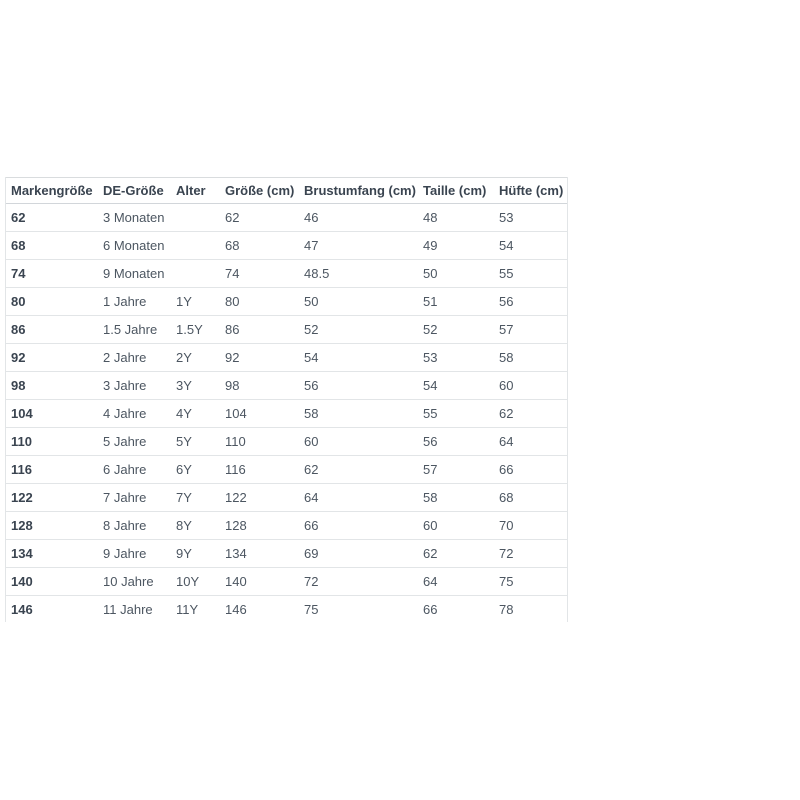  Describe the element at coordinates (187, 609) in the screenshot. I see `value-cell: 11Y` at that location.